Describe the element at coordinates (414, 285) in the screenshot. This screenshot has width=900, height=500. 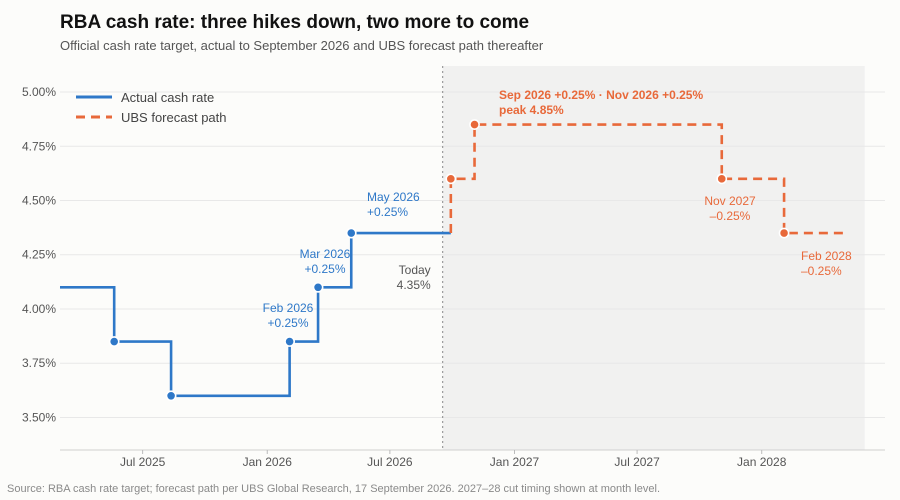
I see `today-value-label: 4.35%` at that location.